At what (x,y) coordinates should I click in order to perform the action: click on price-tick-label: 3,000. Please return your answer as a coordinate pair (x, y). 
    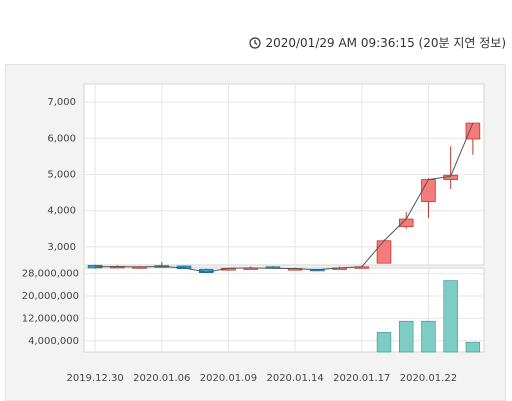
    Looking at the image, I should click on (61, 247).